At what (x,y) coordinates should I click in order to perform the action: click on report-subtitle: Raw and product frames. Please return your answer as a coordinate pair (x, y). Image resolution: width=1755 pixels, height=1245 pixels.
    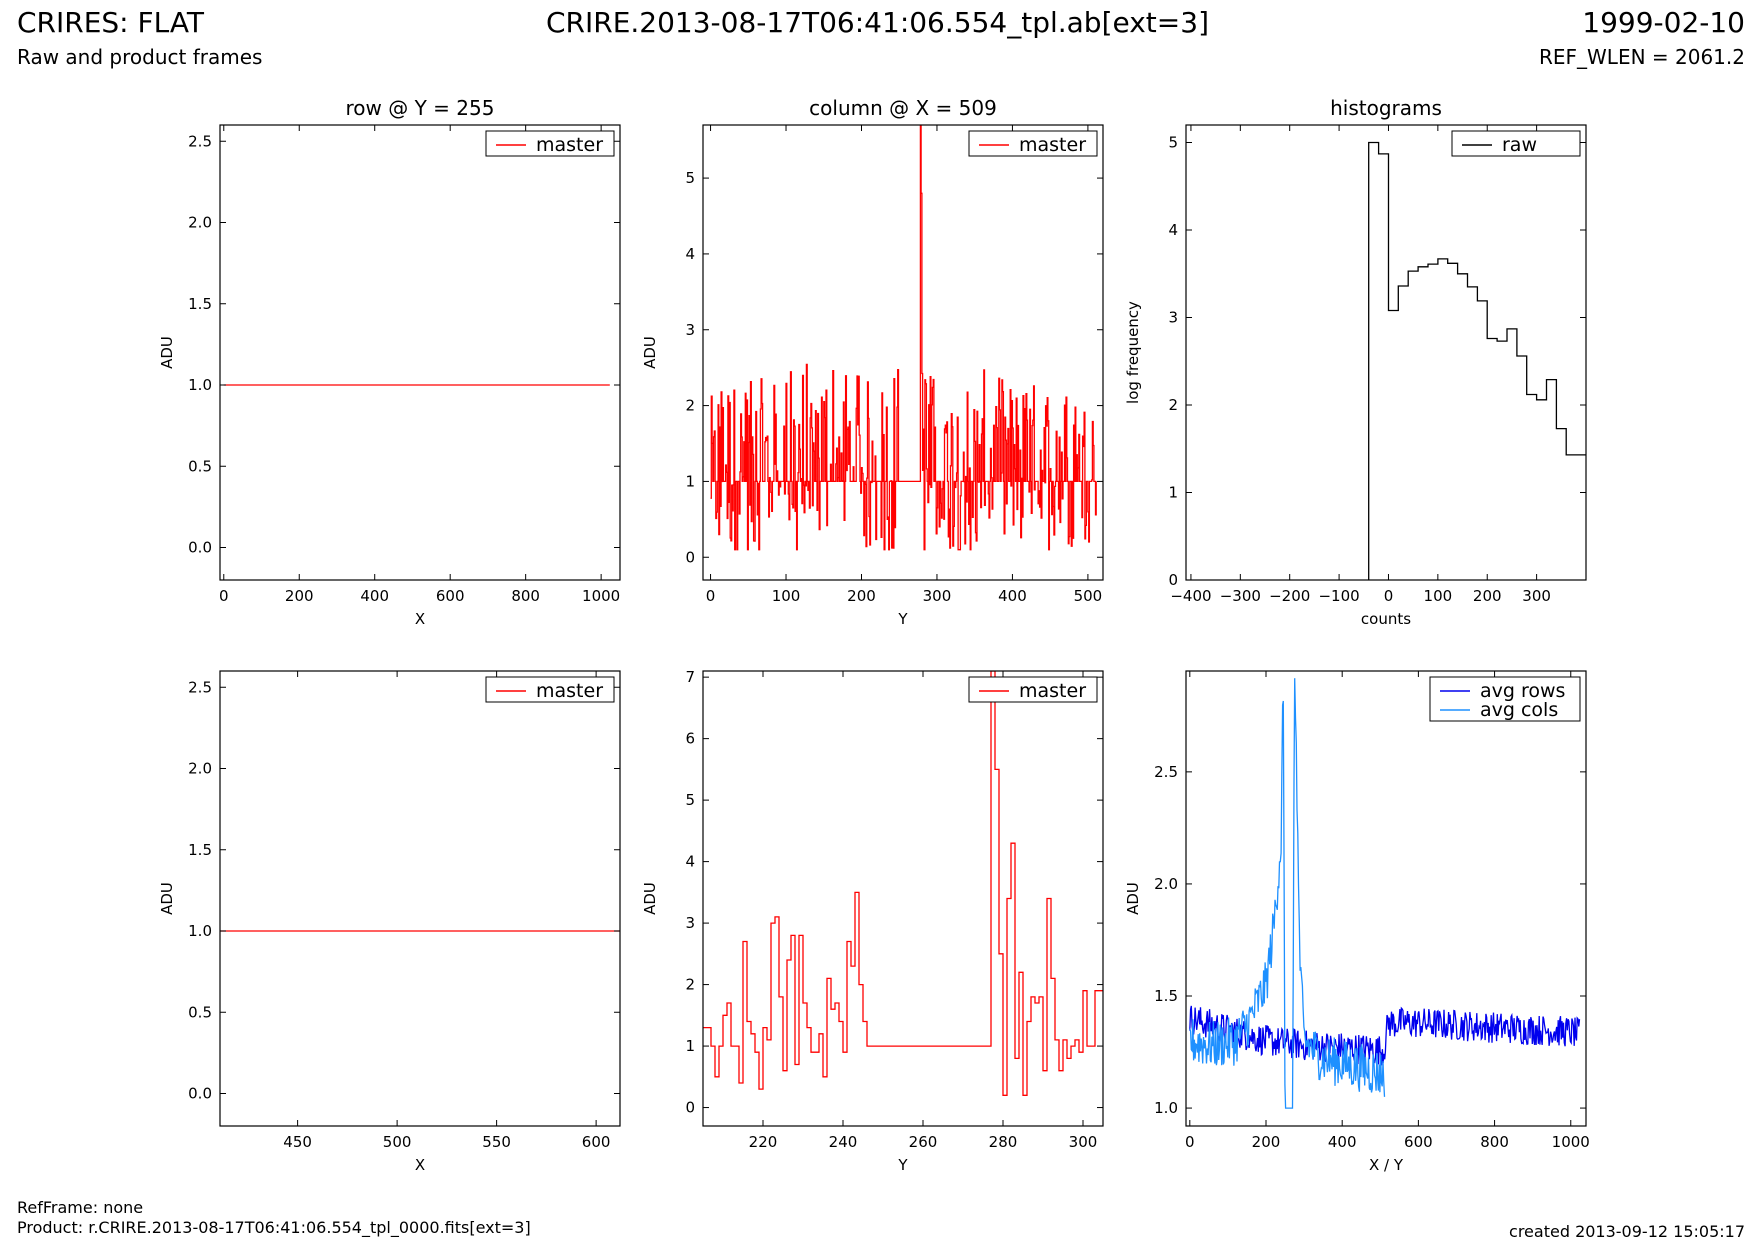
    Looking at the image, I should click on (140, 57).